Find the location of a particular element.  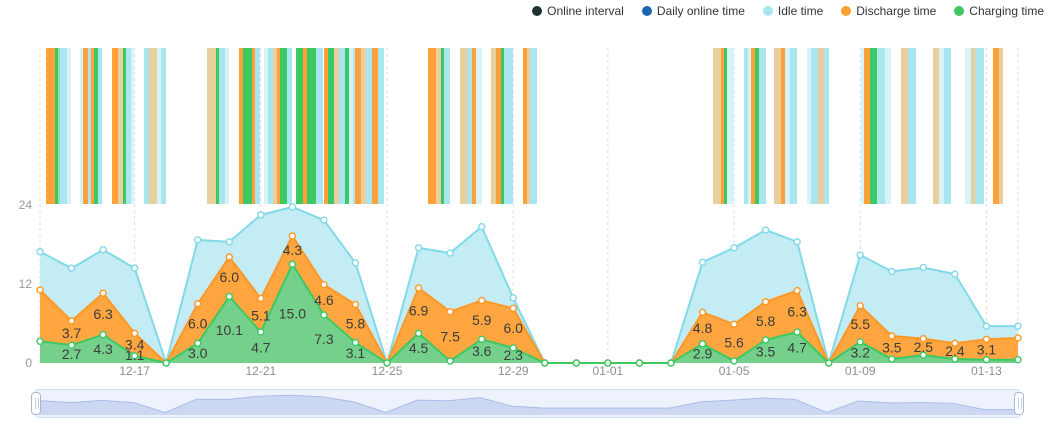

datazoom-left-handle is located at coordinates (36, 403).